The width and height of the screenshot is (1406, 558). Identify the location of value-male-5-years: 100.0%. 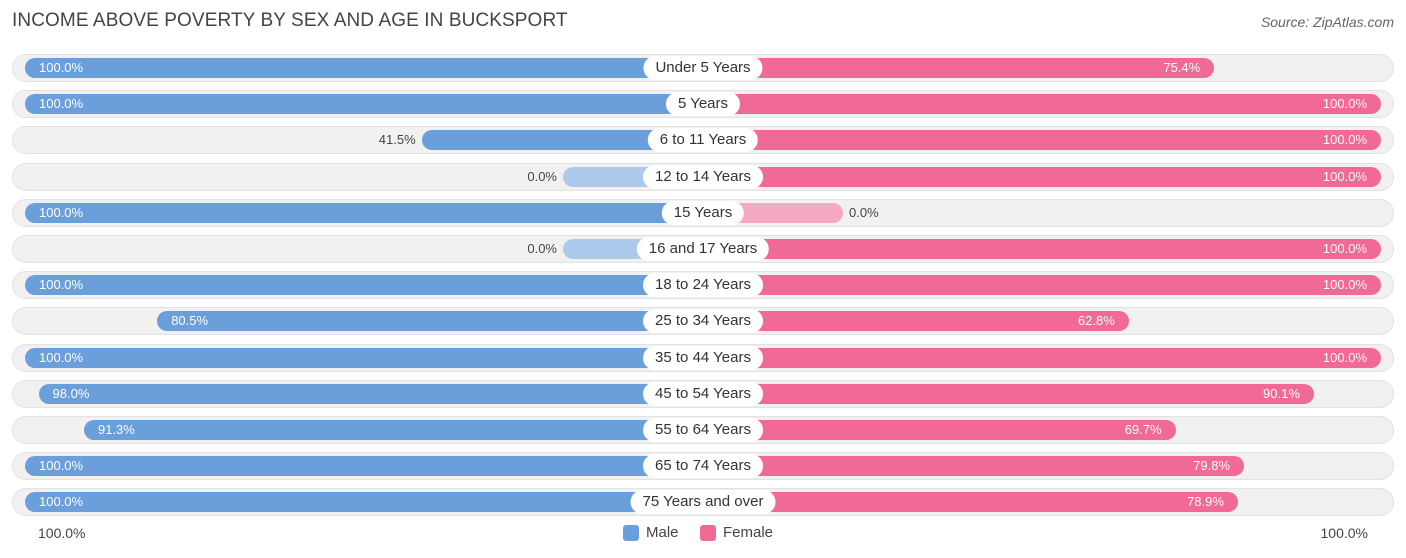
(61, 104).